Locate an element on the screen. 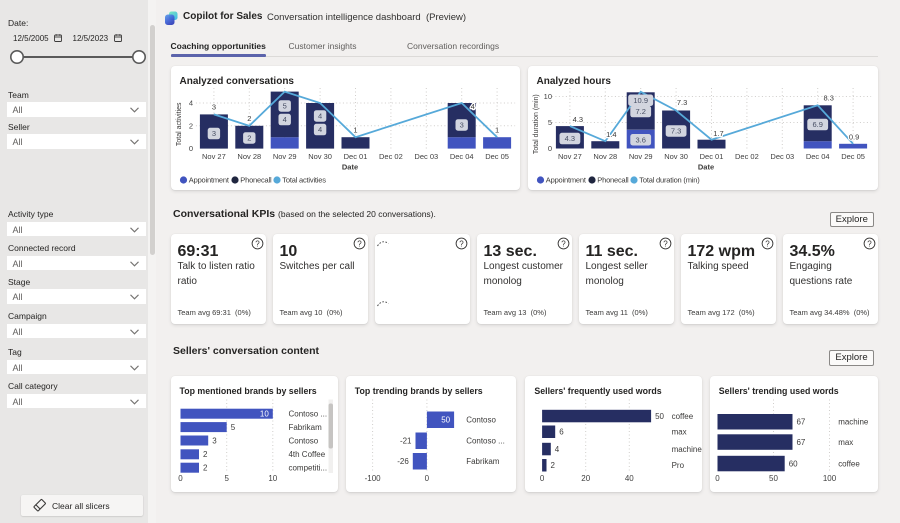 This screenshot has width=900, height=523. svg-text: 60 is located at coordinates (792, 463).